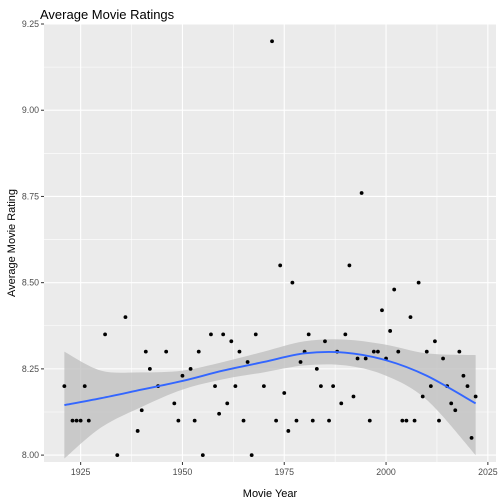 The image size is (504, 504). I want to click on x-axis-label: Movie Year, so click(270, 494).